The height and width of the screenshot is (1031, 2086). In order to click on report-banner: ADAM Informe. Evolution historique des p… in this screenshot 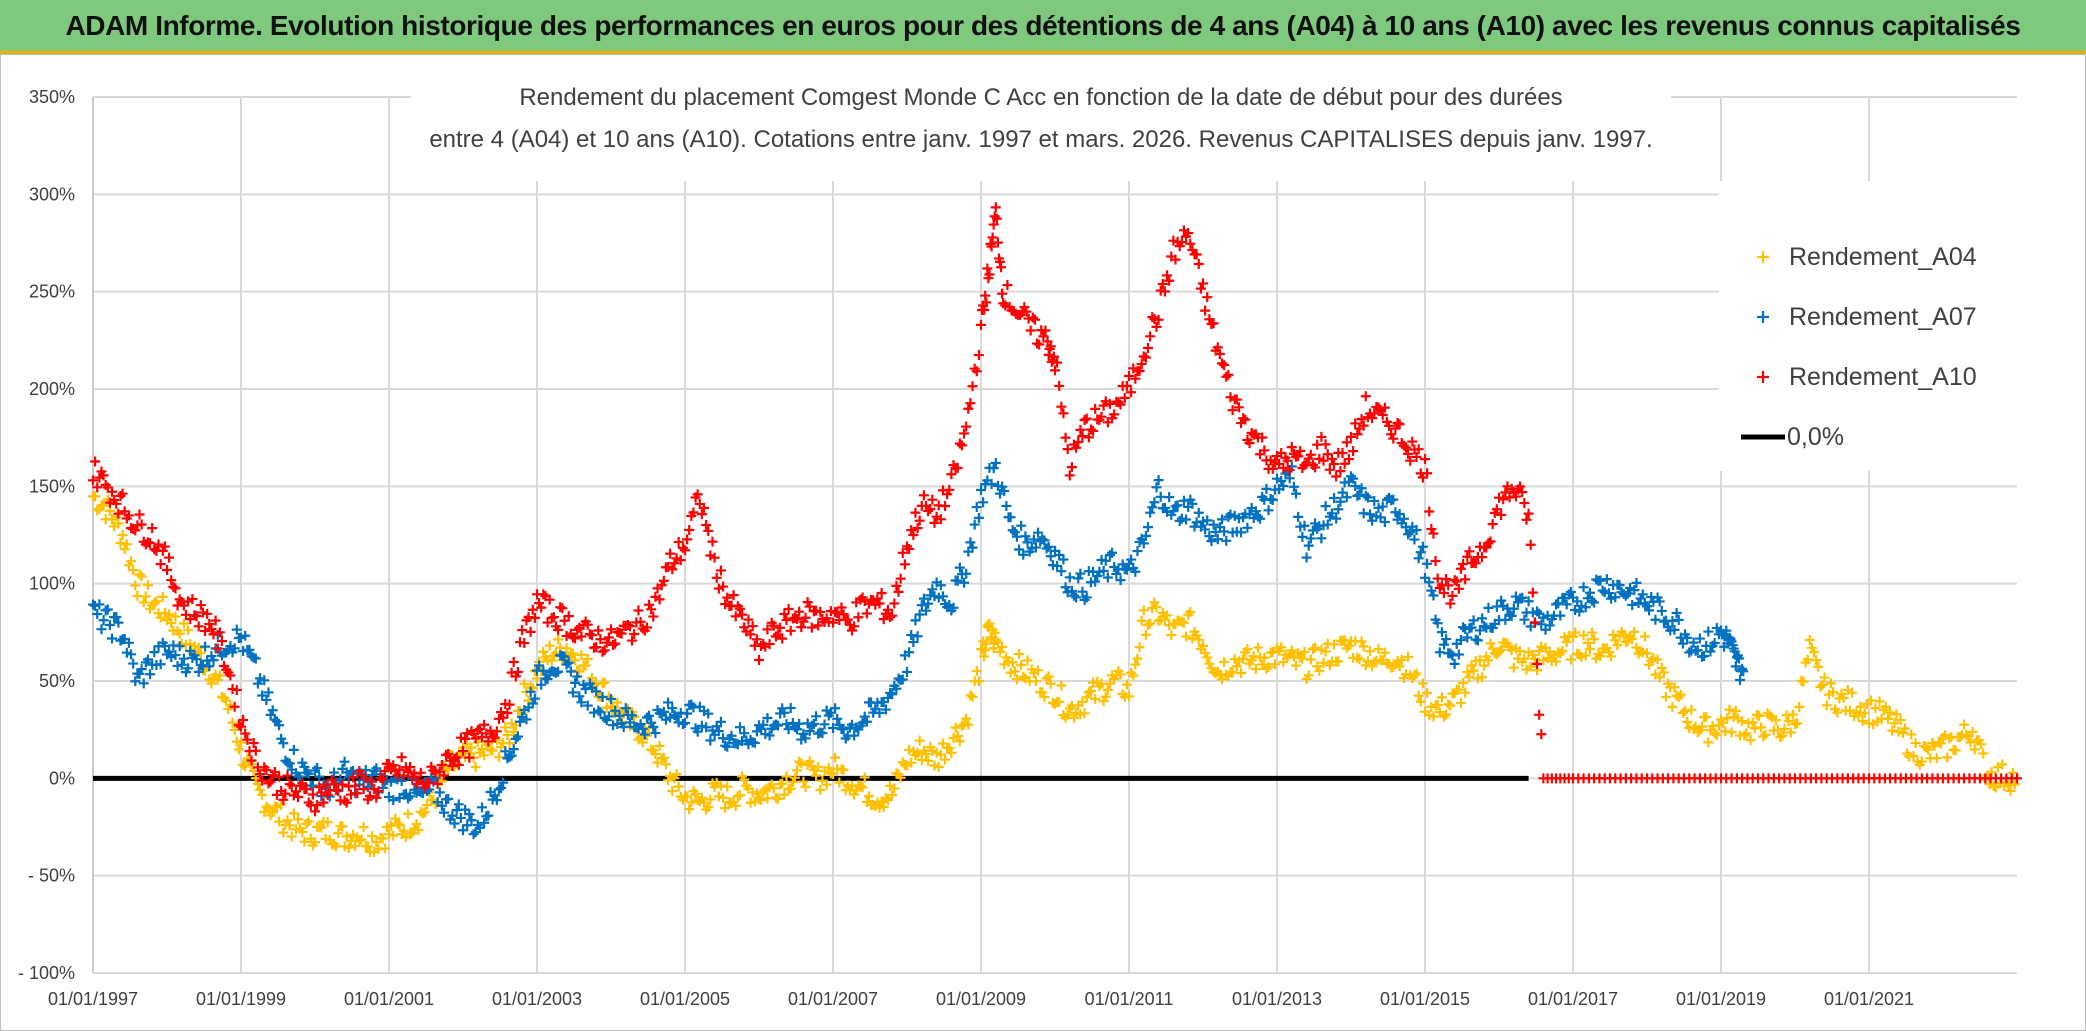, I will do `click(1043, 27)`.